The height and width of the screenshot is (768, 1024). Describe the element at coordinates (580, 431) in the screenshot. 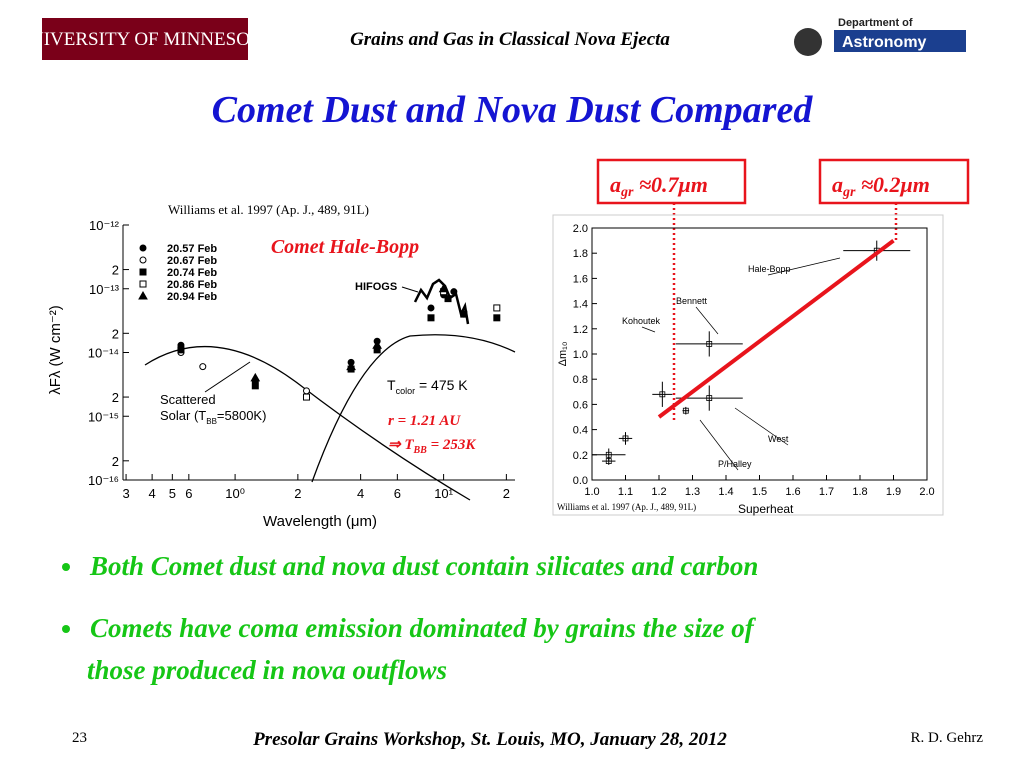

I see `y-tick-label: 0.4` at that location.